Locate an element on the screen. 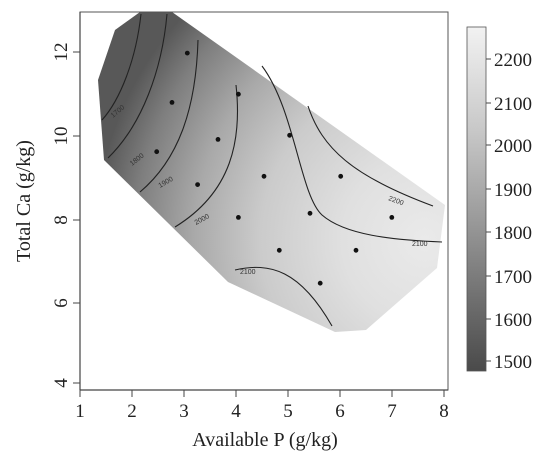 The image size is (546, 457). colorbar-tick-label: 1900 is located at coordinates (513, 190).